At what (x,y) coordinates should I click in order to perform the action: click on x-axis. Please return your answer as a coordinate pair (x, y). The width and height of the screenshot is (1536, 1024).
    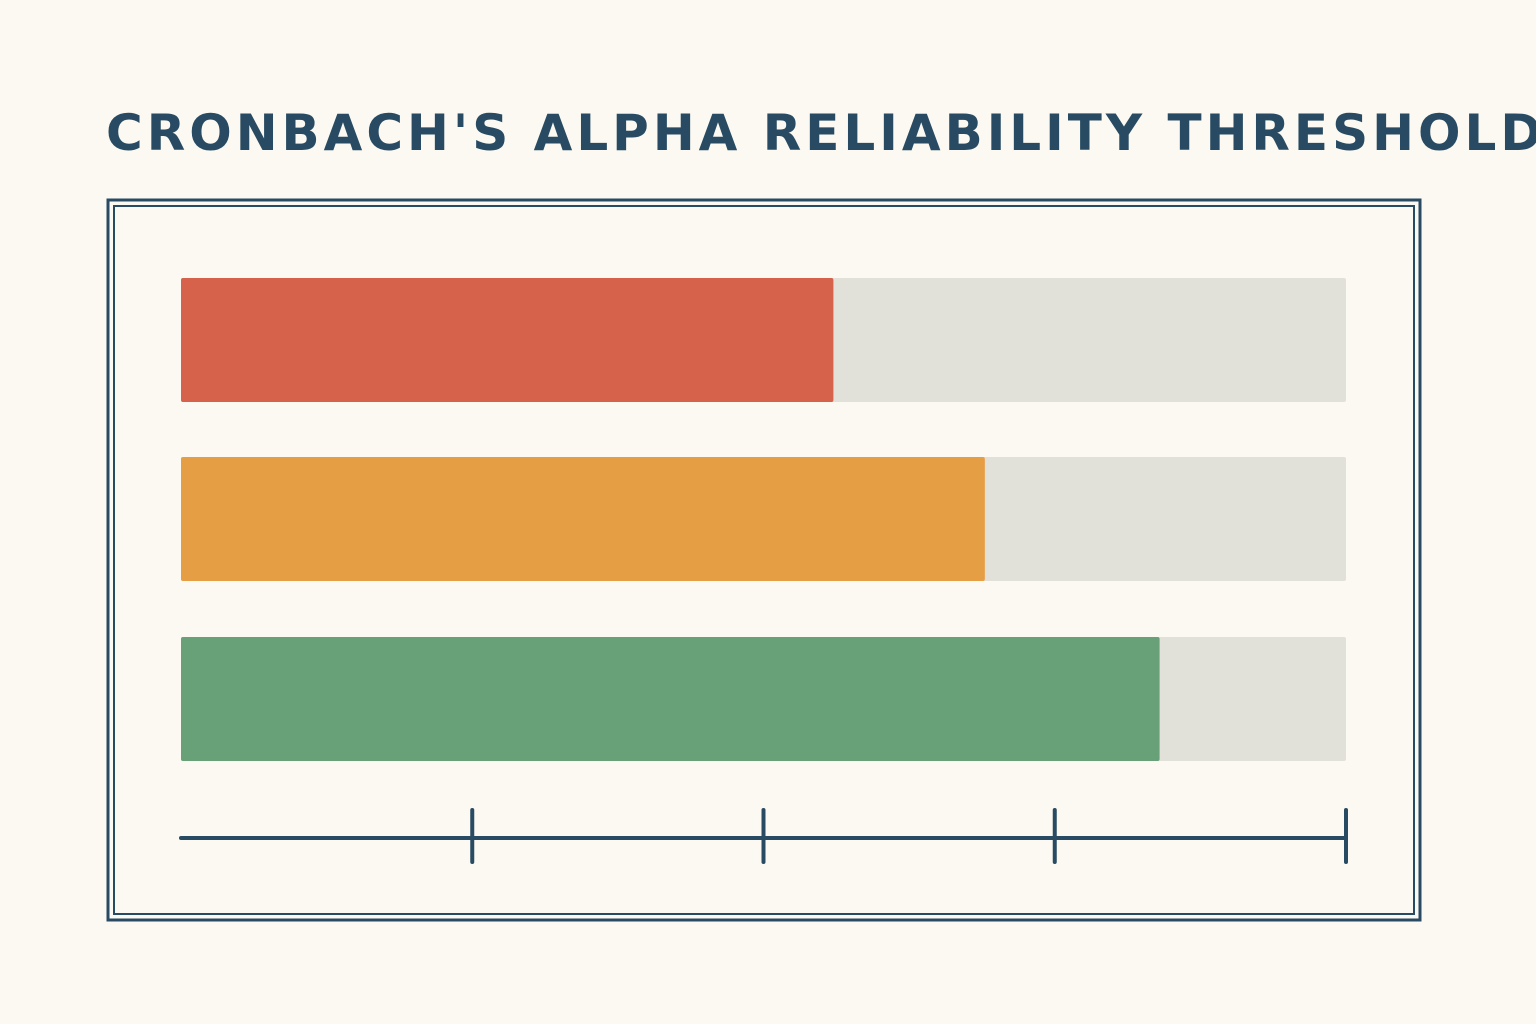
    Looking at the image, I should click on (763, 836).